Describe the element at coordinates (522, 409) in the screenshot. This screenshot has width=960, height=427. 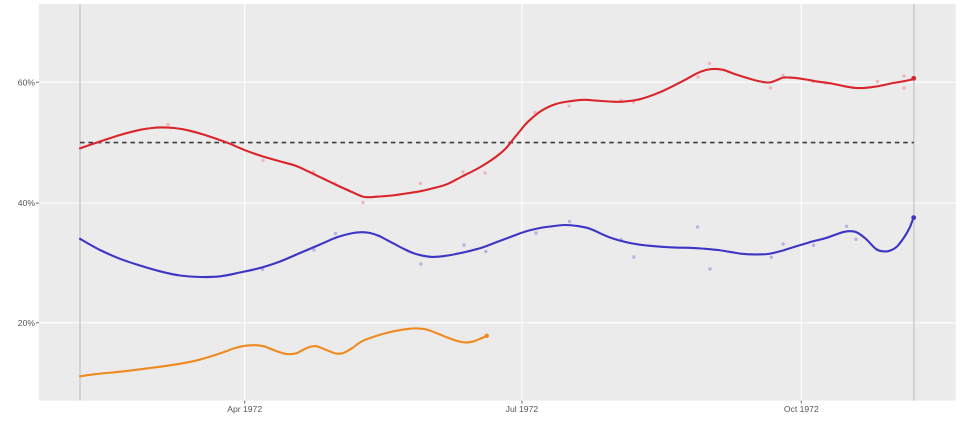
I see `svg-text: Jul 1972` at that location.